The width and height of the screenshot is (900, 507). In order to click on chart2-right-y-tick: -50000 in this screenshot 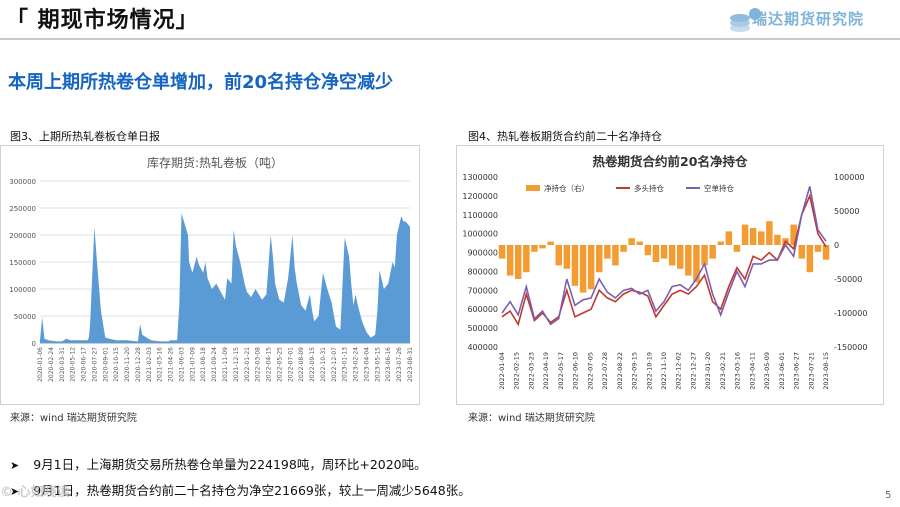, I will do `click(848, 279)`.